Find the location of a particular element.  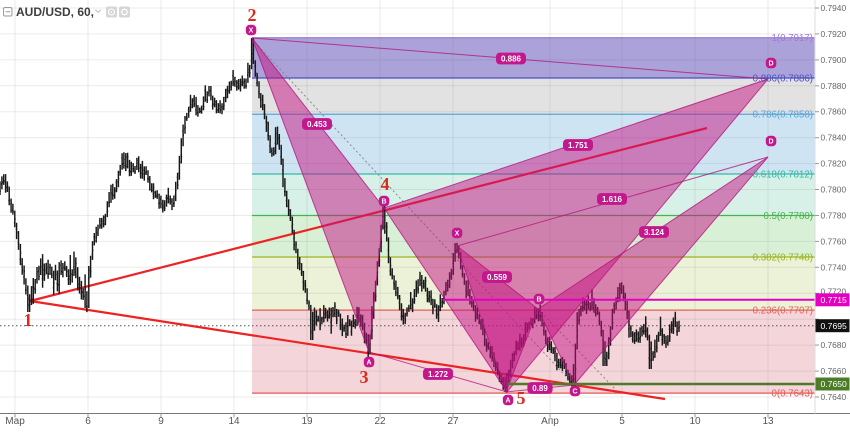

svg-text: 0.7900 is located at coordinates (834, 60).